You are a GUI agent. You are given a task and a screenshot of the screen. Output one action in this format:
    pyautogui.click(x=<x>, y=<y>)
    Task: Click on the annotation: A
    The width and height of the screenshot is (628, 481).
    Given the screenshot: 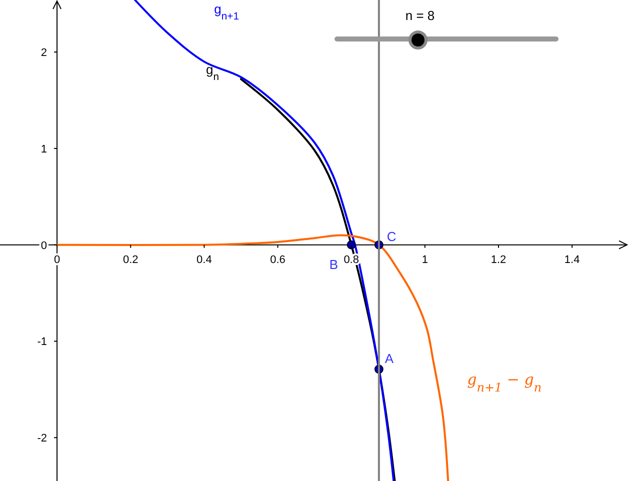 What is the action you would take?
    pyautogui.click(x=389, y=358)
    